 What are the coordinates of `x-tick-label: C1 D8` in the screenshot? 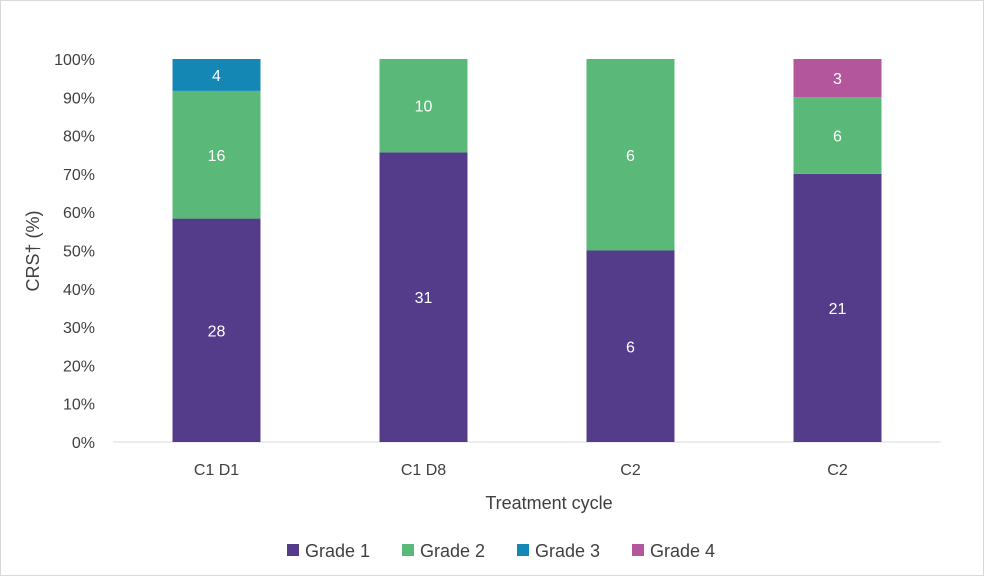 It's located at (423, 470).